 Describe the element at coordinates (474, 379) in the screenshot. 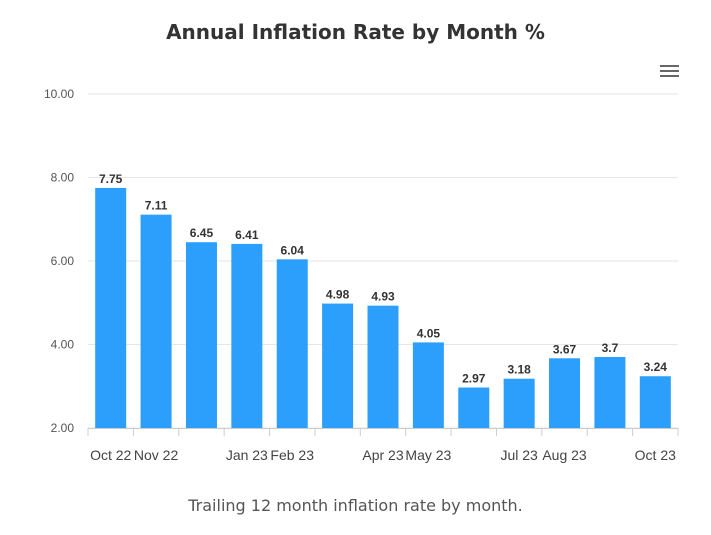

I see `data-label: 2.97` at that location.